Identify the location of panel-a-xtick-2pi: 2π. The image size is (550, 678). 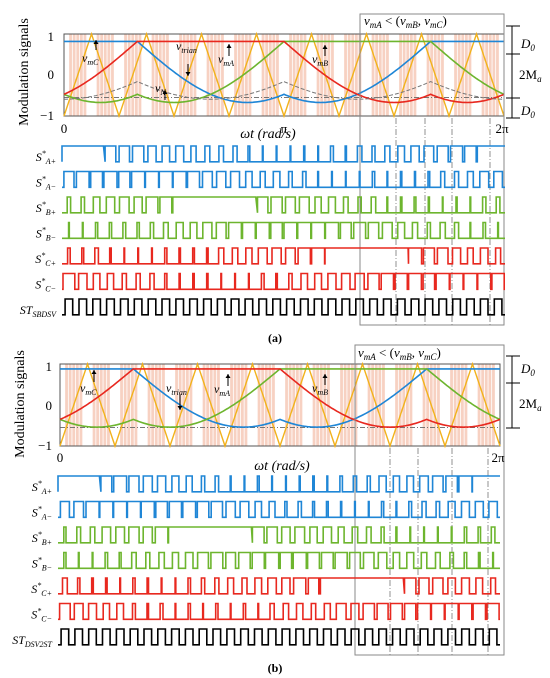
(502, 128).